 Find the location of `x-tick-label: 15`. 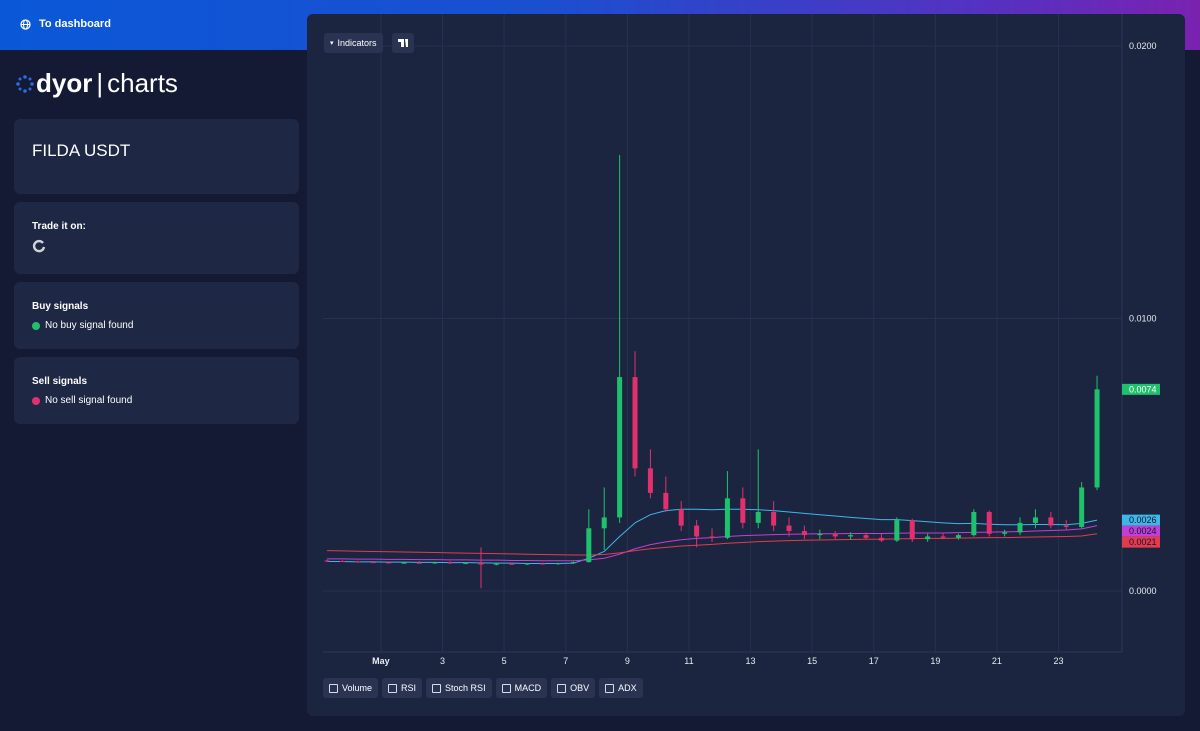

x-tick-label: 15 is located at coordinates (812, 661).